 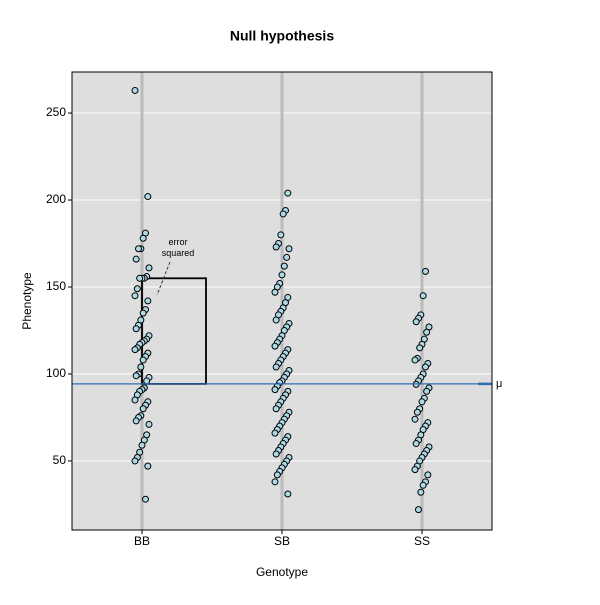 What do you see at coordinates (56, 373) in the screenshot?
I see `y-tick-label: 100` at bounding box center [56, 373].